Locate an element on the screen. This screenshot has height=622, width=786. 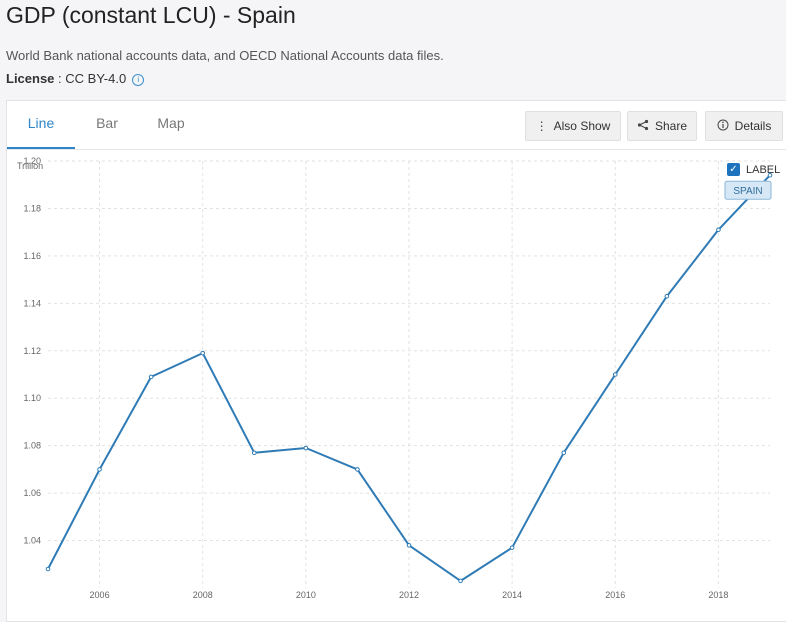
y-tick-label: 1.12 is located at coordinates (32, 351).